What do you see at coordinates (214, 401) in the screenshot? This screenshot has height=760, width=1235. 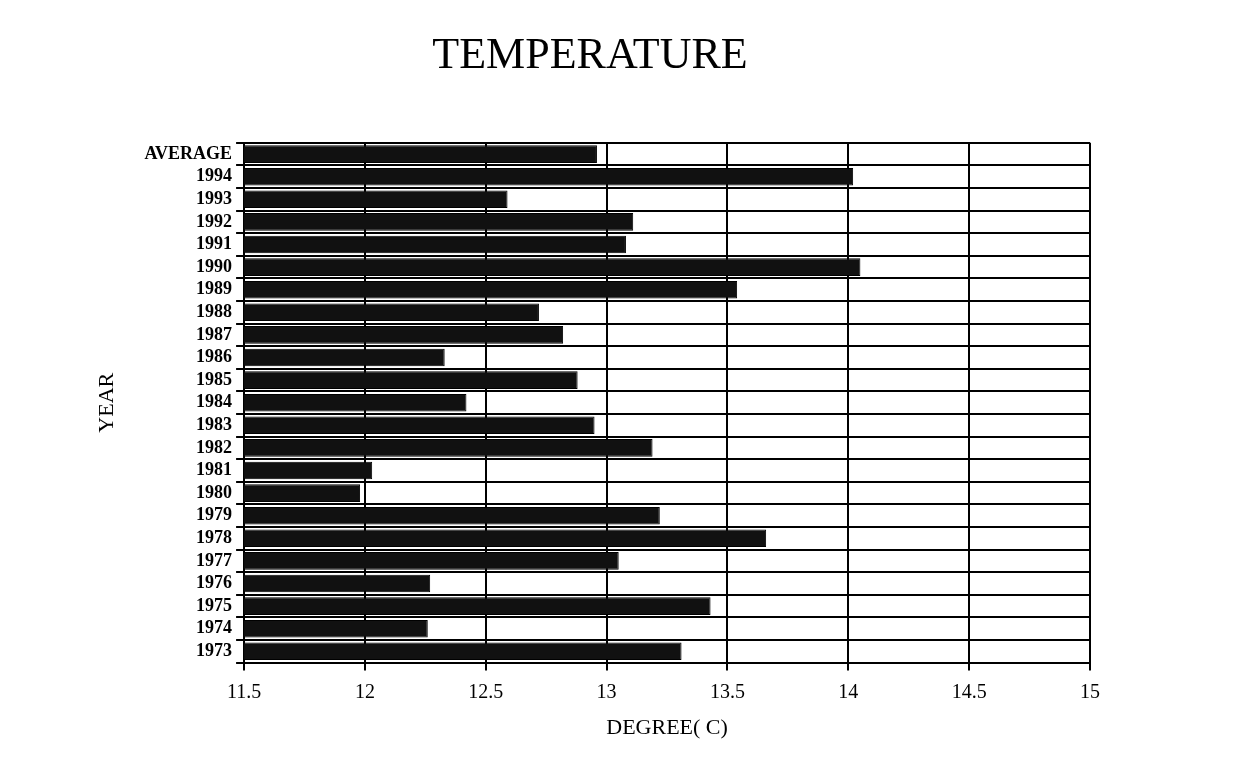 I see `y-tick-label: 1984` at bounding box center [214, 401].